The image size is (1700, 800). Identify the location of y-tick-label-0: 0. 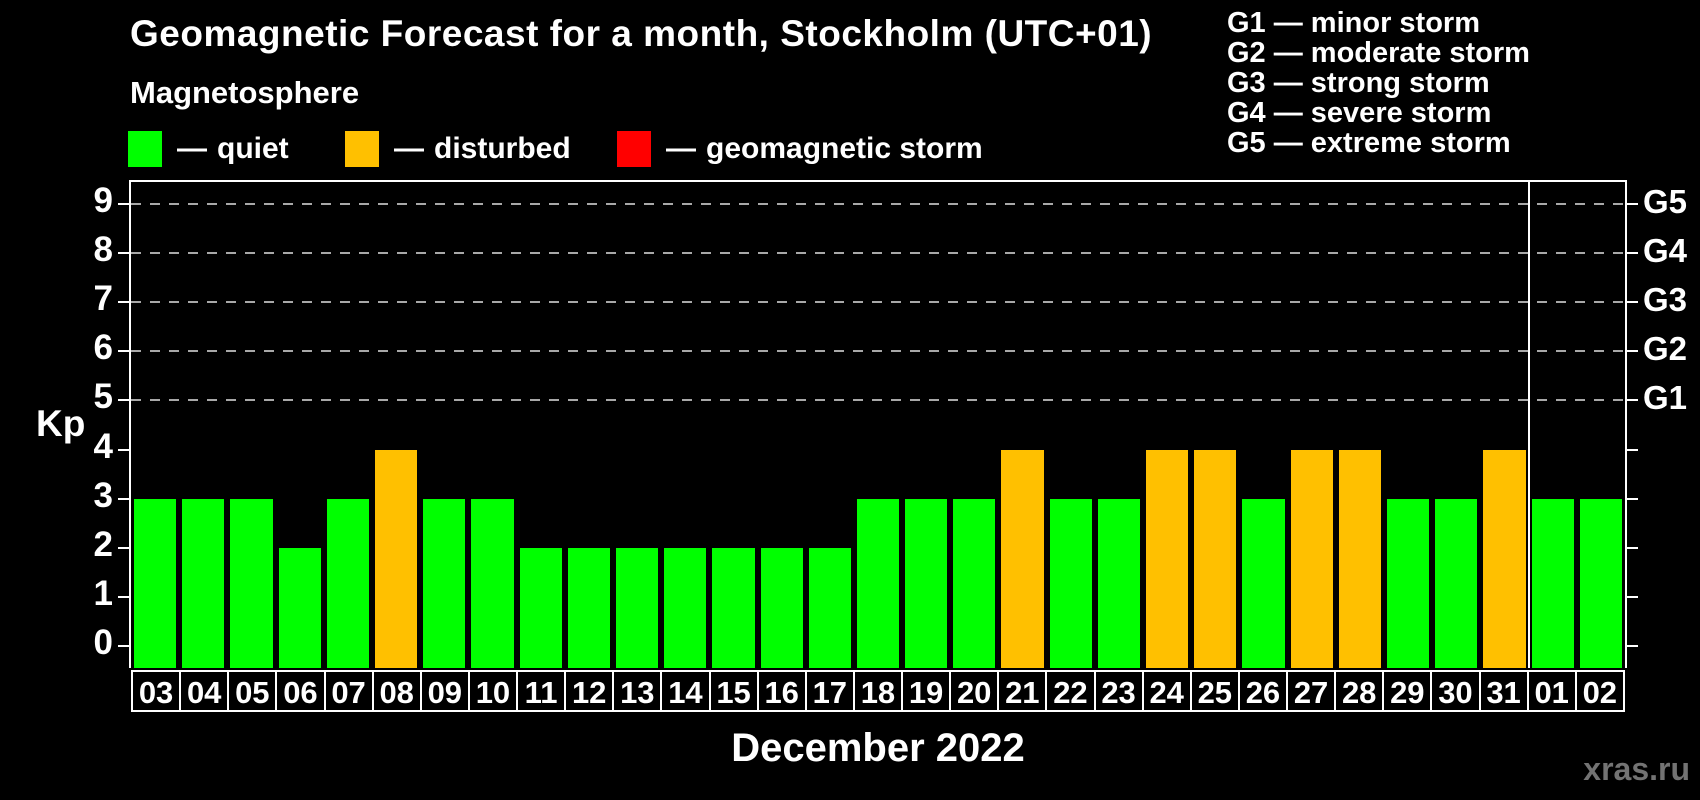
(103, 642).